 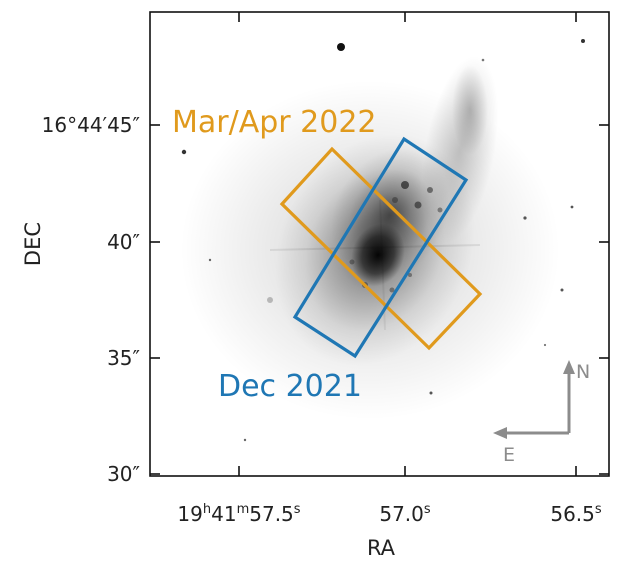 I want to click on footprint-label-dec-2021: Dec 2021, so click(x=290, y=386).